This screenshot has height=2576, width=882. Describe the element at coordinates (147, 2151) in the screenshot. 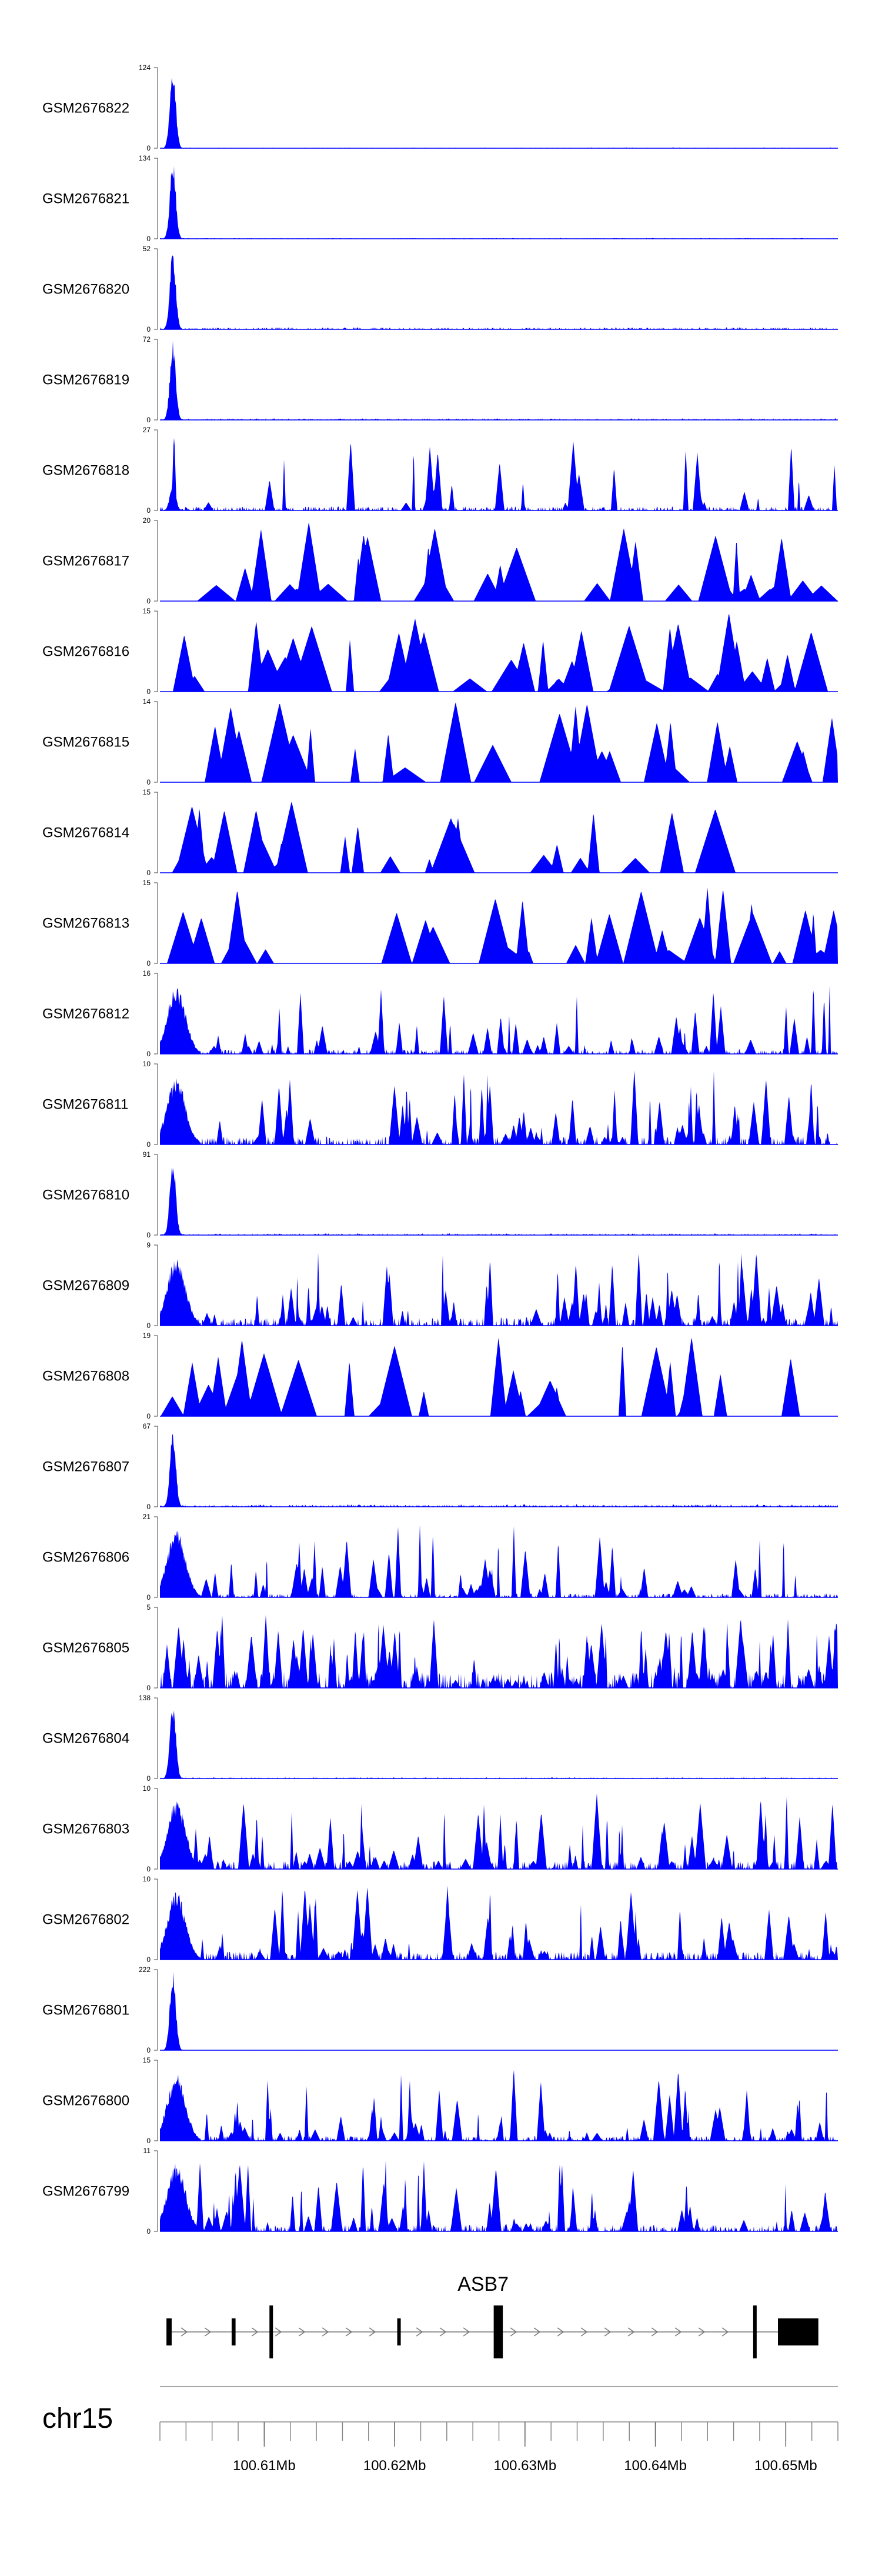

I see `track-ymax-label: 11` at that location.